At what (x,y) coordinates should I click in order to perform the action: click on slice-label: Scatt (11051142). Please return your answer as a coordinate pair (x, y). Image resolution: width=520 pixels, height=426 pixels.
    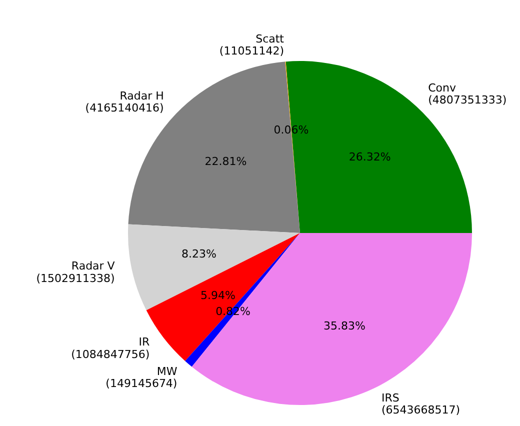
    Looking at the image, I should click on (252, 45).